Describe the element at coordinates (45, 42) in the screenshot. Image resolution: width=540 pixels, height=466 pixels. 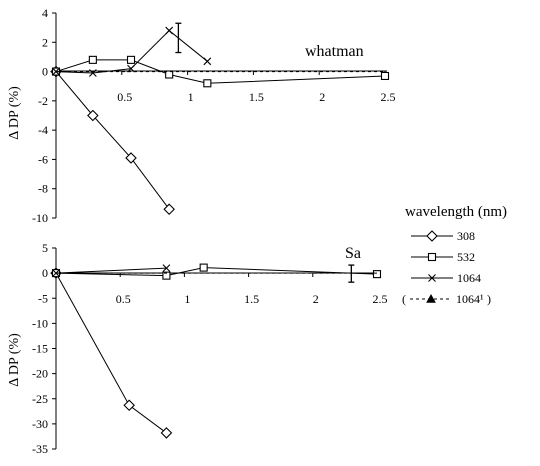
I see `y-tick-label: 2` at that location.